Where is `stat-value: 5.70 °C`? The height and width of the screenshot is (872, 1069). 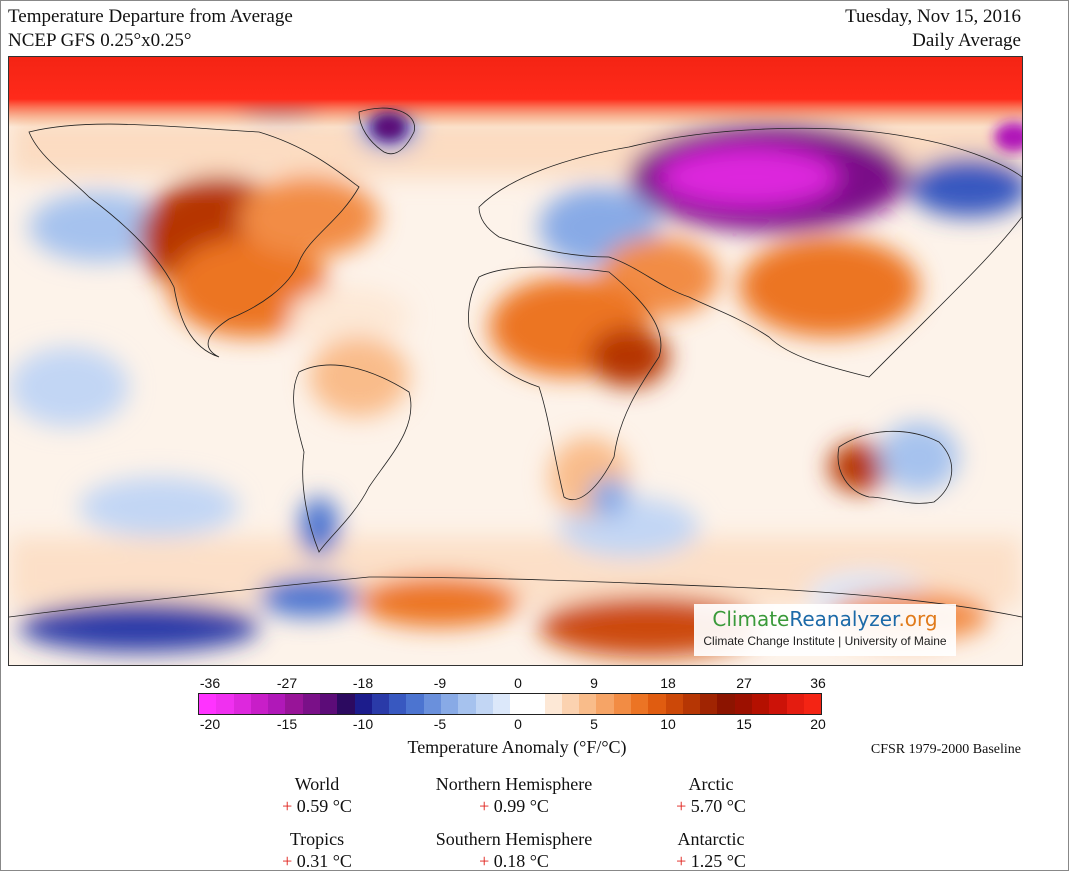 stat-value: 5.70 °C is located at coordinates (718, 806).